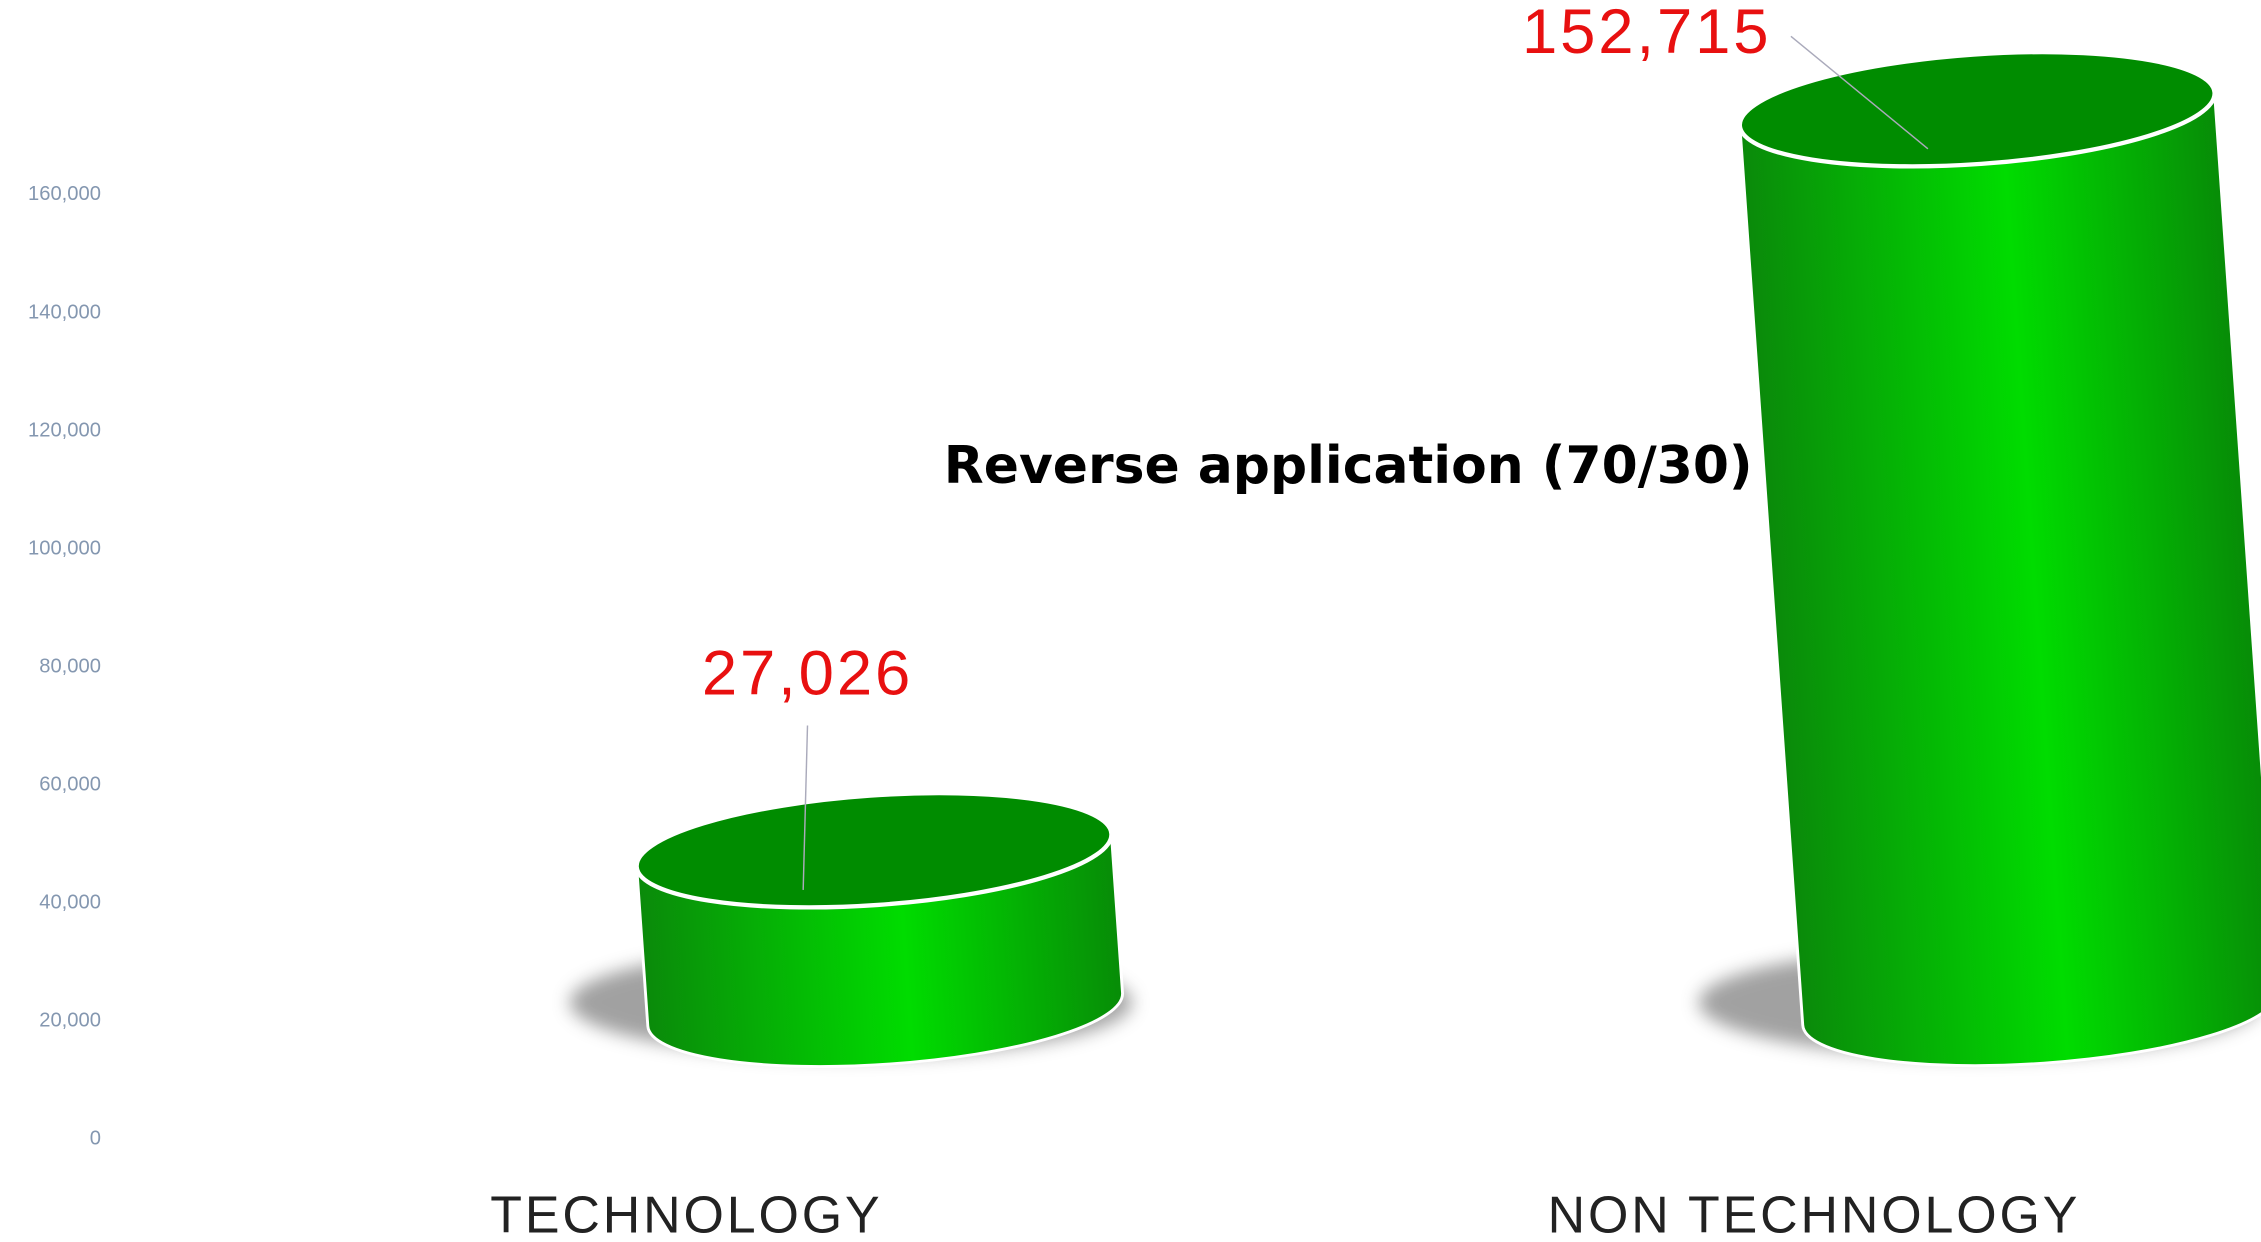 The image size is (2261, 1242). I want to click on data-label: 152,715, so click(1647, 33).